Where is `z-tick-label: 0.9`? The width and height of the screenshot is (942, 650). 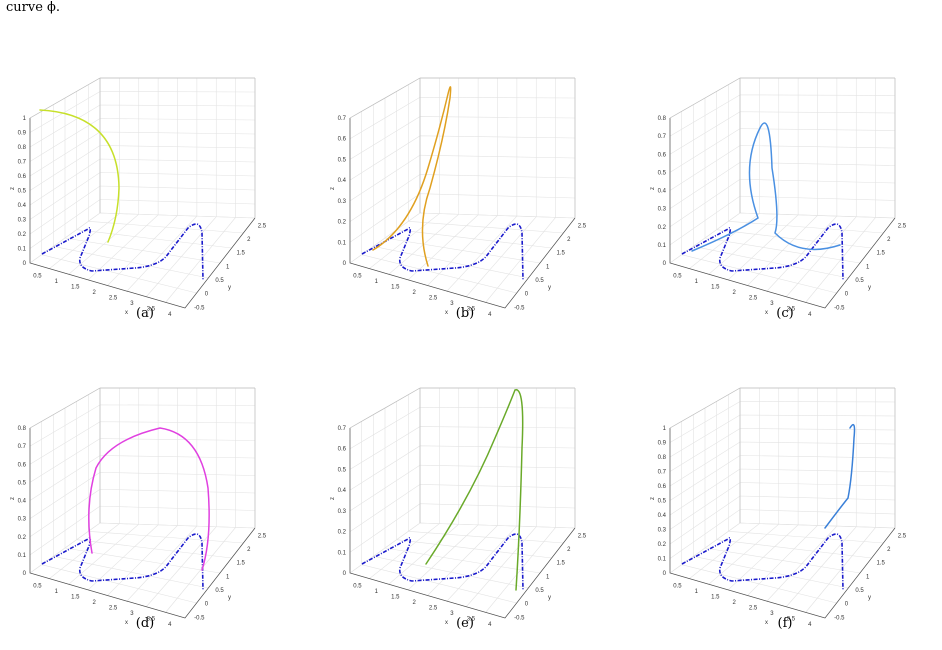 z-tick-label: 0.9 is located at coordinates (22, 134).